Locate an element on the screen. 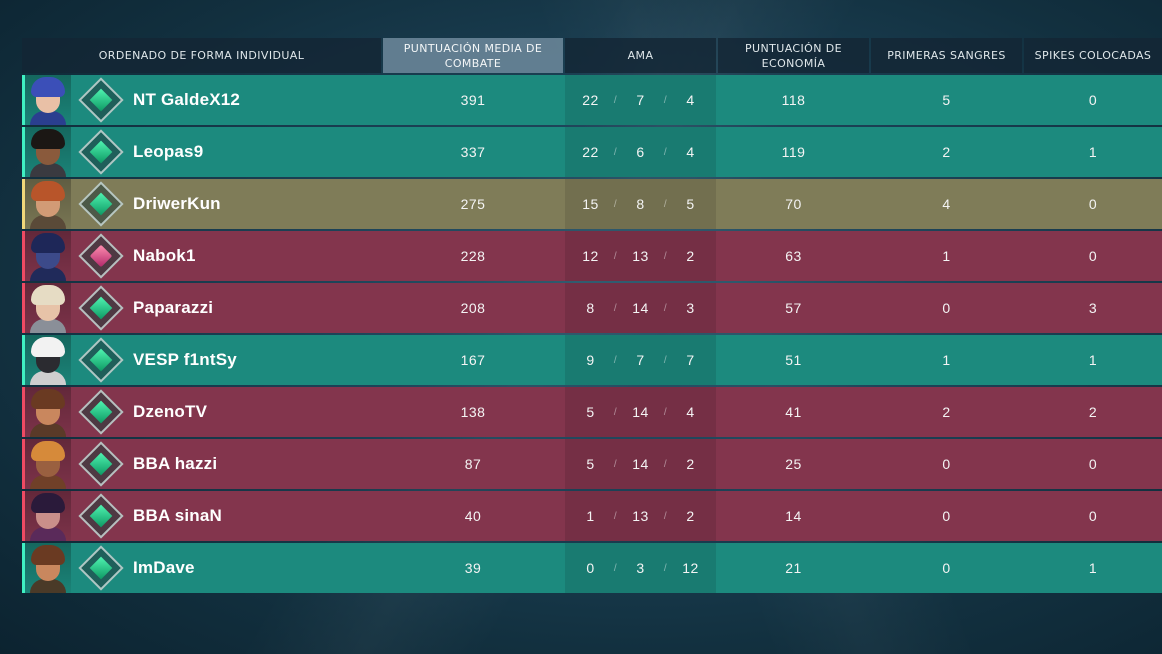 The height and width of the screenshot is (654, 1162). deaths-value: 8 is located at coordinates (640, 204).